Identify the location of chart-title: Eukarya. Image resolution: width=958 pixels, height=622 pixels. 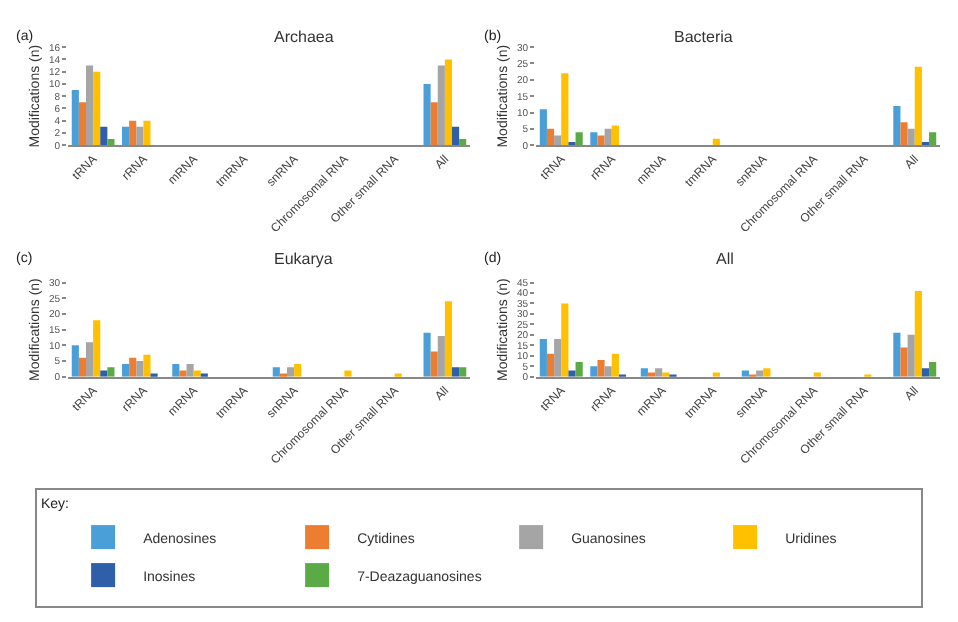
(304, 259).